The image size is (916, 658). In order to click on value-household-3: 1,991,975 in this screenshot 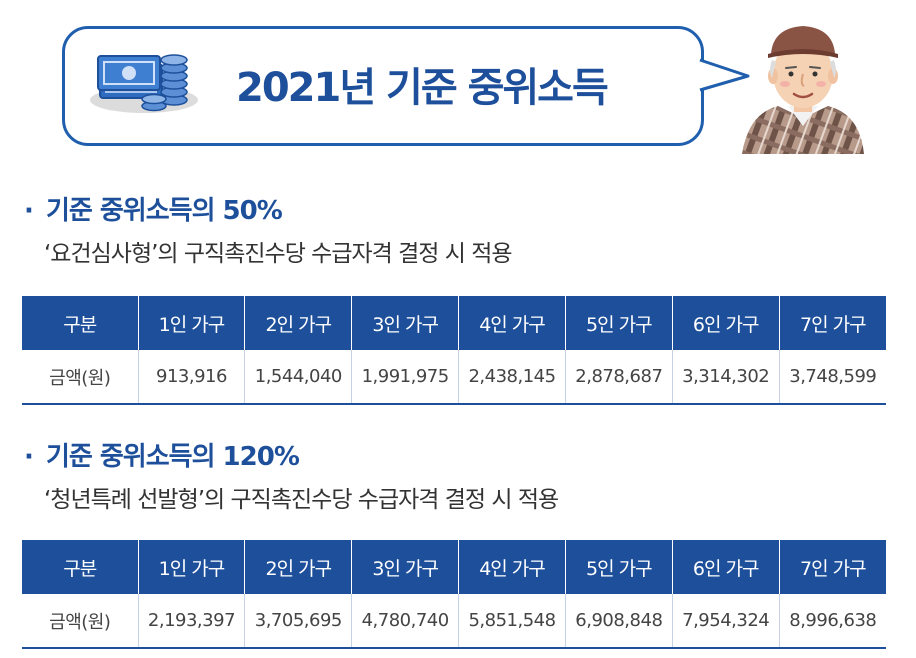, I will do `click(405, 377)`.